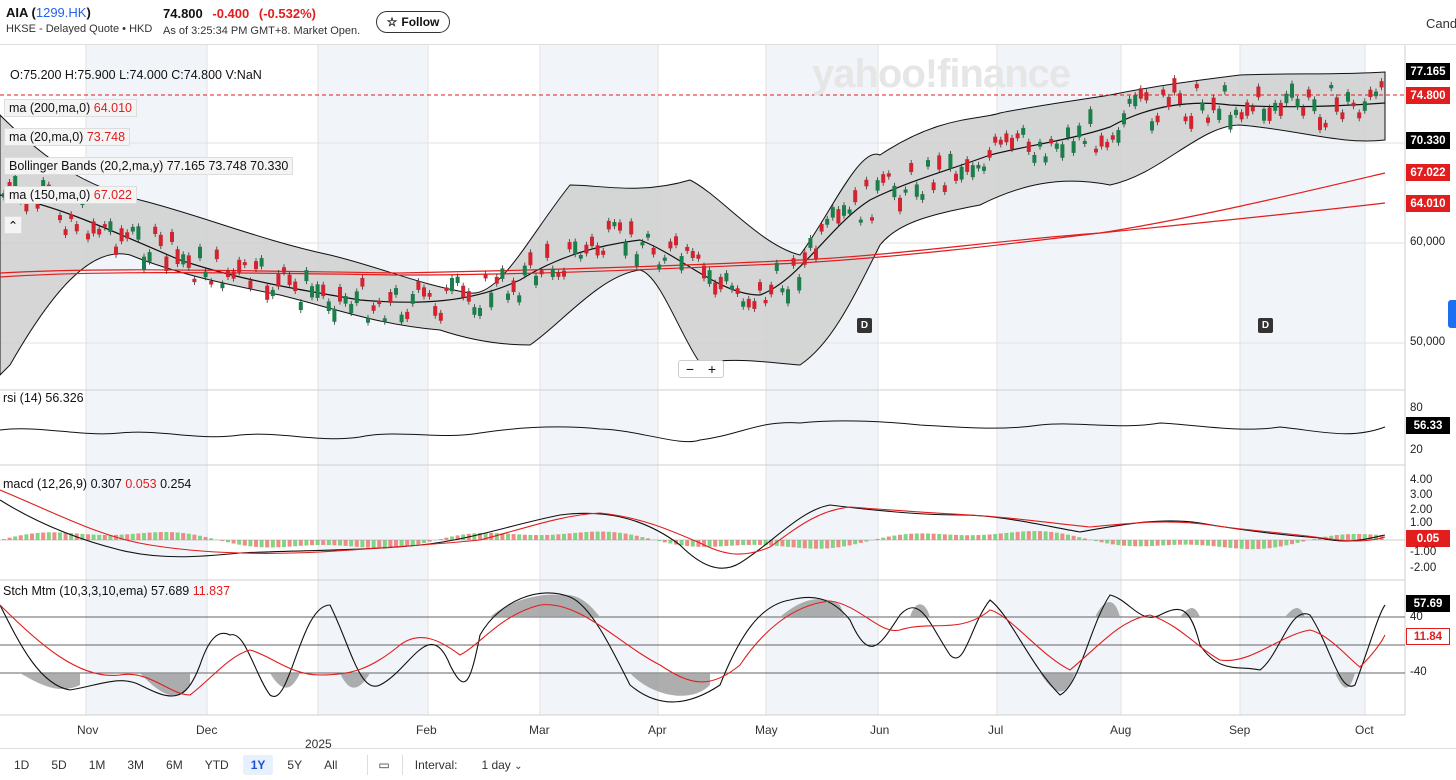  I want to click on range-6m: 6M, so click(174, 765).